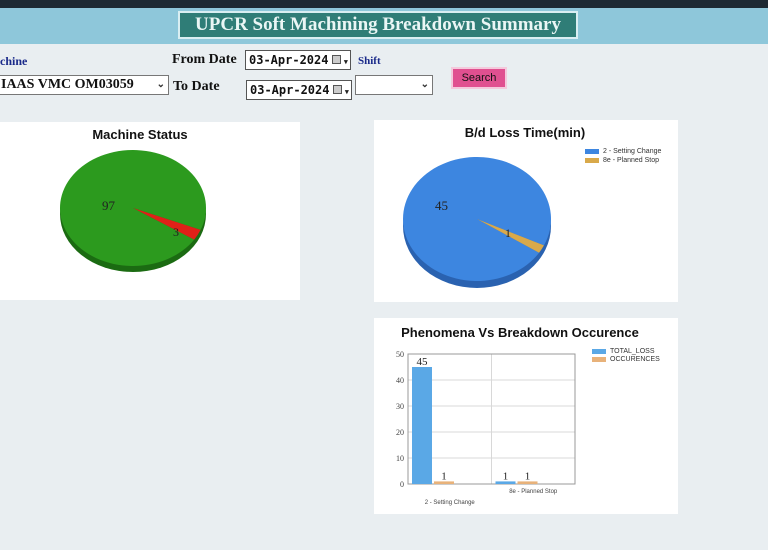 This screenshot has width=768, height=550. Describe the element at coordinates (402, 484) in the screenshot. I see `y-tick-label: 0` at that location.